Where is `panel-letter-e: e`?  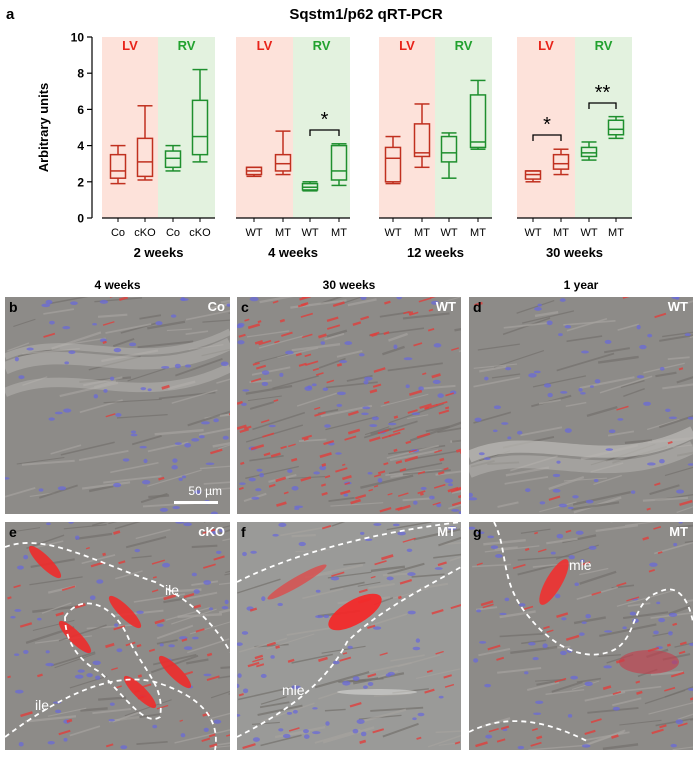
panel-letter-e: e is located at coordinates (13, 532).